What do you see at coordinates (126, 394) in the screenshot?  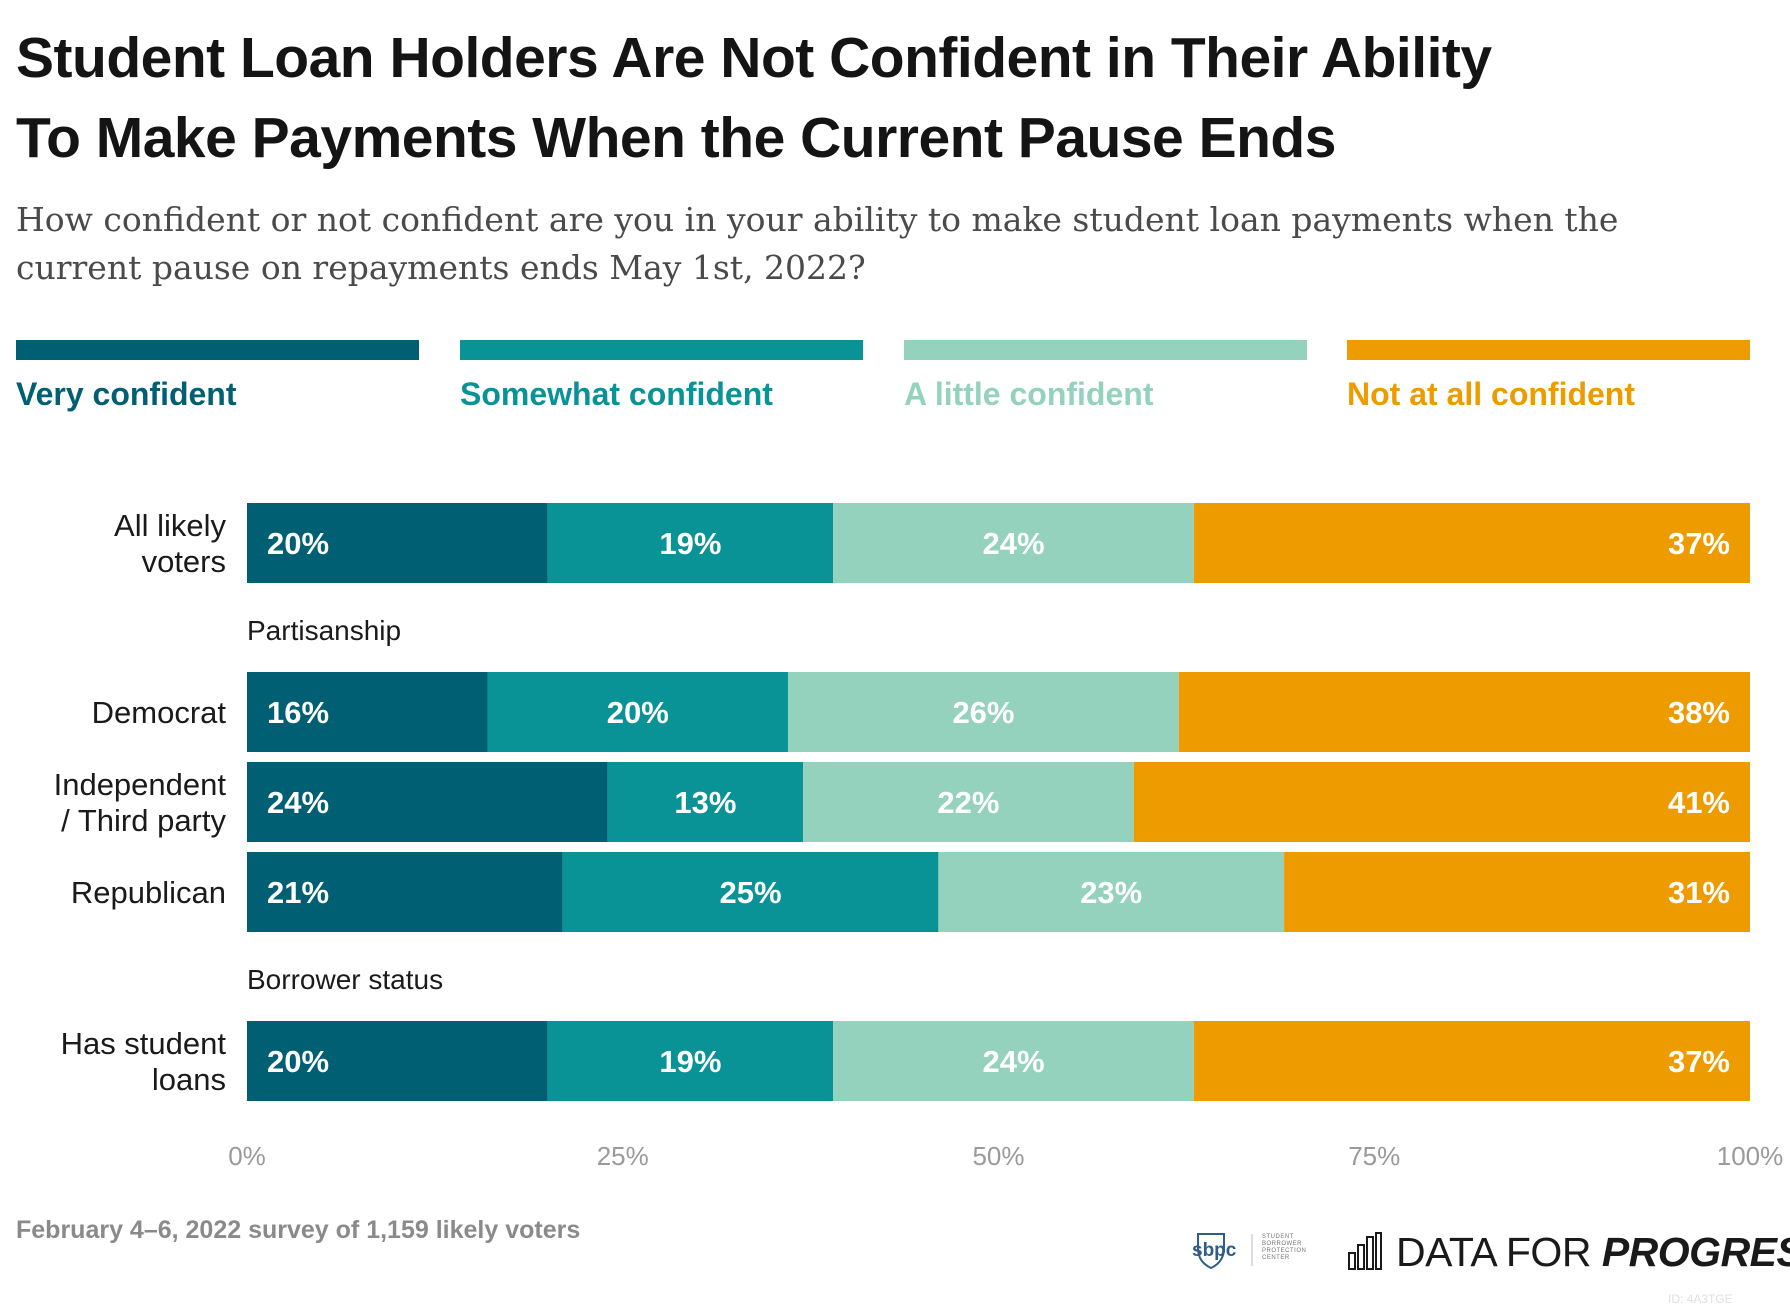 I see `legend-label-very-confident: Very confident` at bounding box center [126, 394].